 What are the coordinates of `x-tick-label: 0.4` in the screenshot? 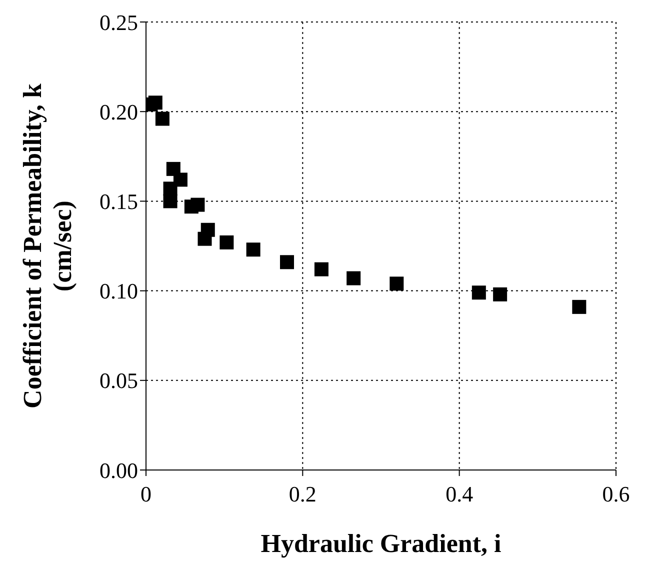 It's located at (460, 494).